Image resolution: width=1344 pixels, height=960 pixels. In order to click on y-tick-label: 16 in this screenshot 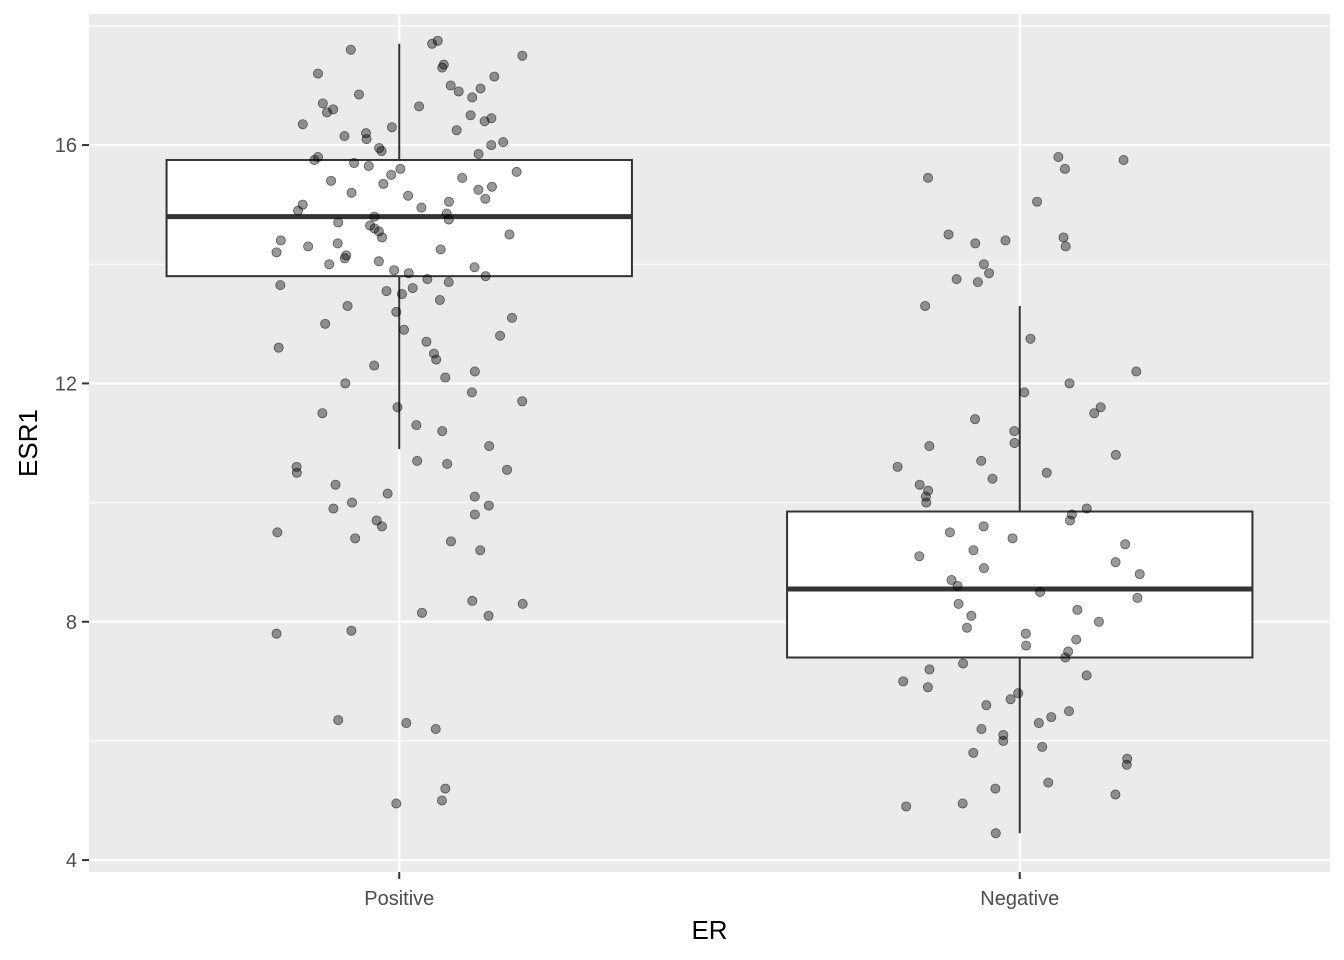, I will do `click(66, 146)`.